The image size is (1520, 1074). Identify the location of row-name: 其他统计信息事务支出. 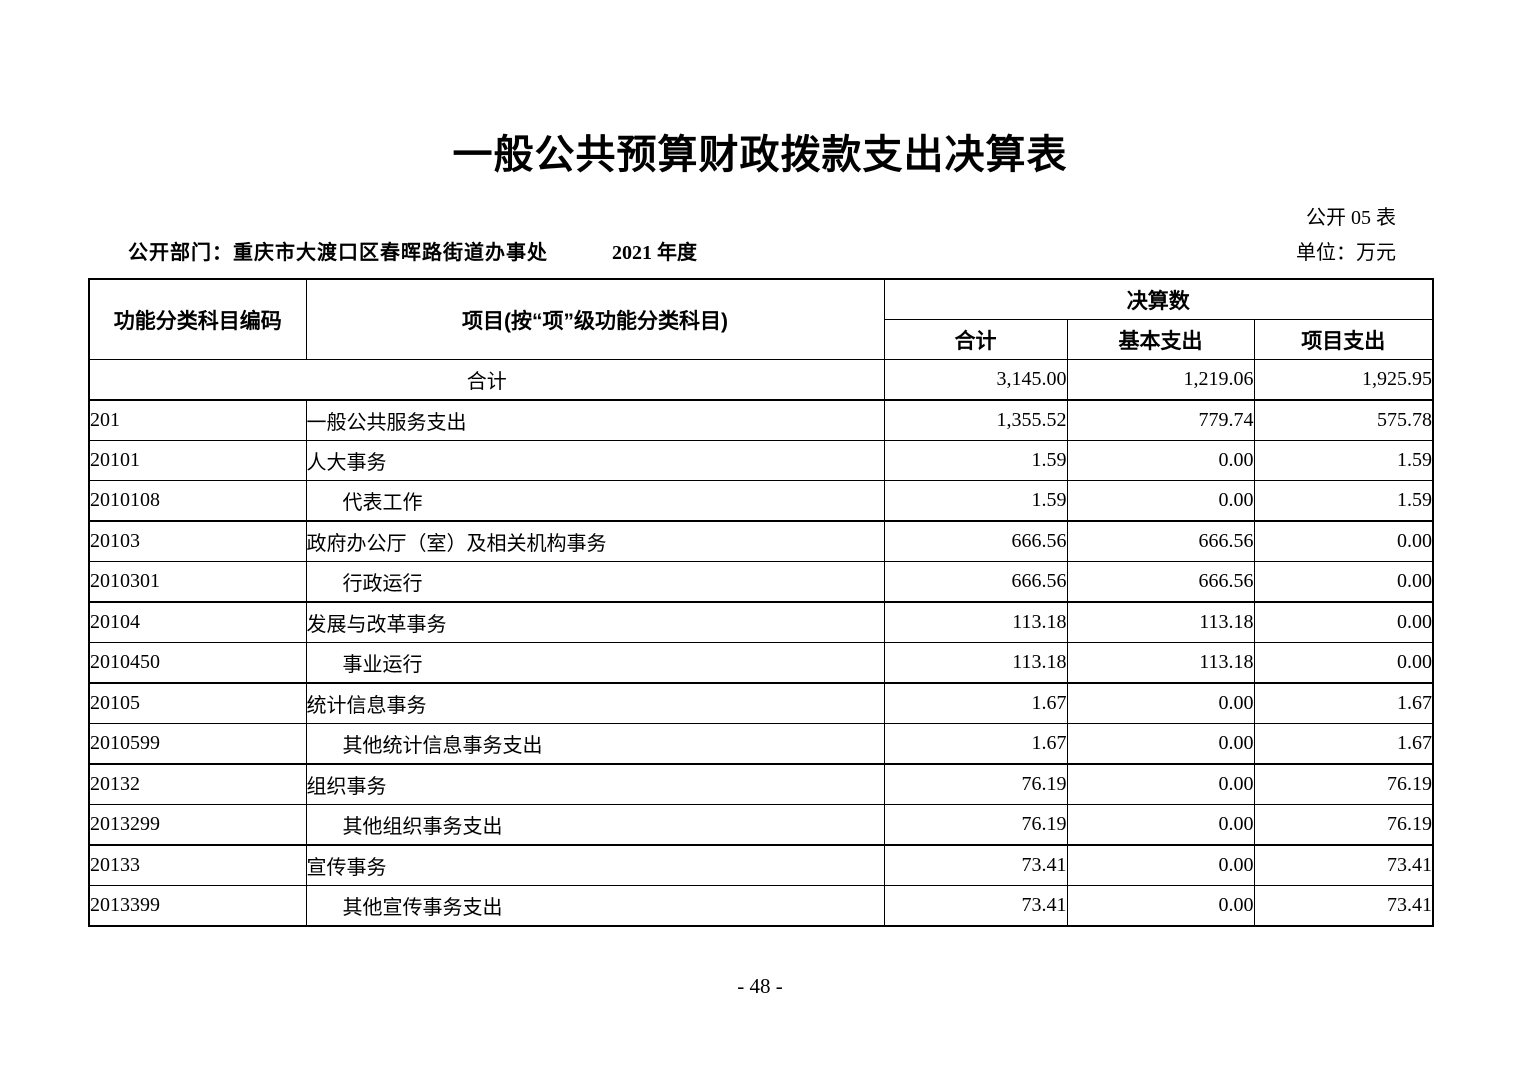
(595, 744).